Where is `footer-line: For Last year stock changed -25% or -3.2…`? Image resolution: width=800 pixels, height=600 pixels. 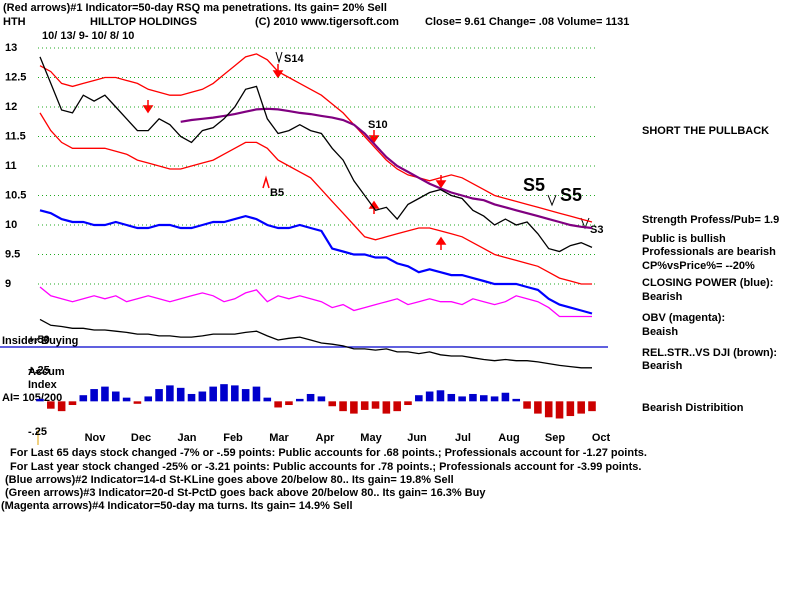 footer-line: For Last year stock changed -25% or -3.2… is located at coordinates (325, 467).